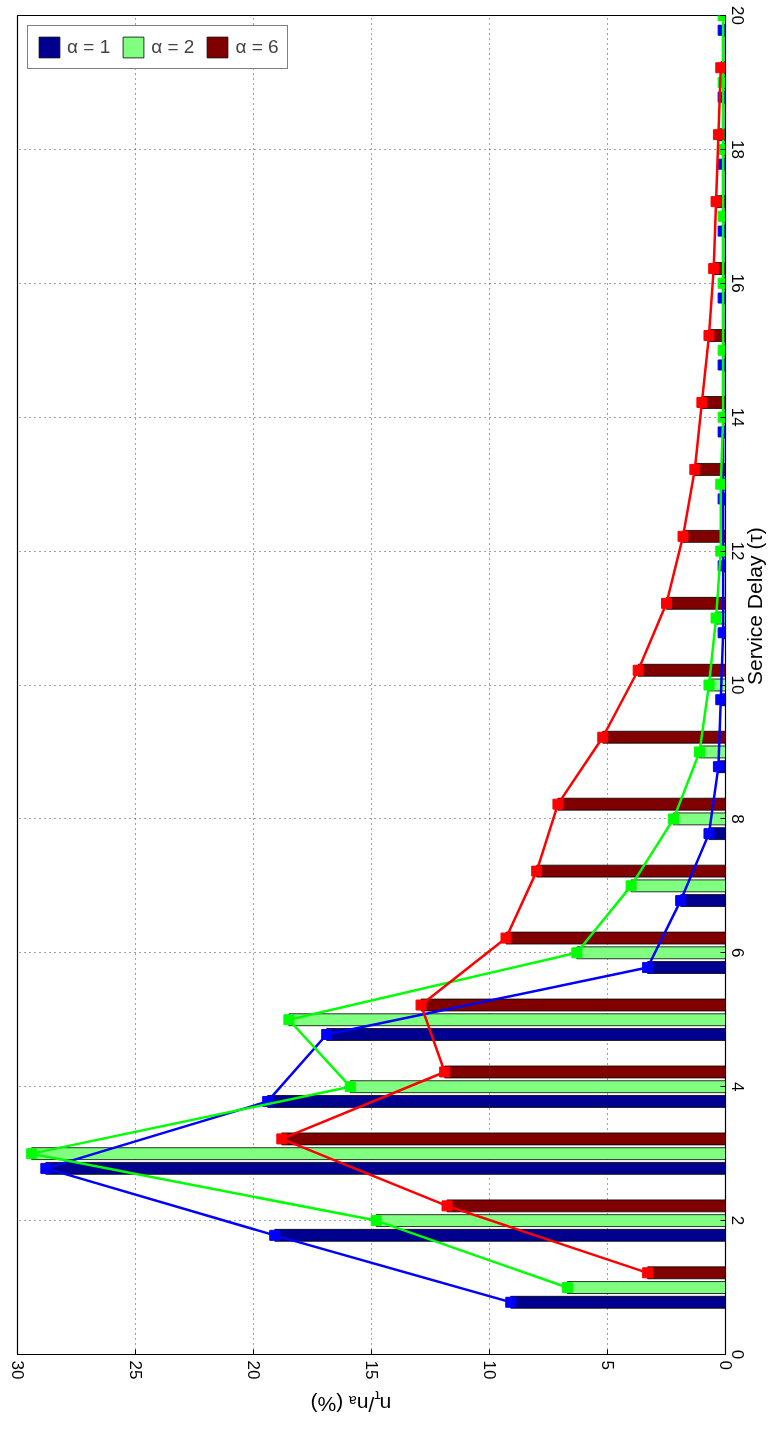 This screenshot has width=782, height=1435. What do you see at coordinates (253, 1370) in the screenshot?
I see `x-tick-label: 20` at bounding box center [253, 1370].